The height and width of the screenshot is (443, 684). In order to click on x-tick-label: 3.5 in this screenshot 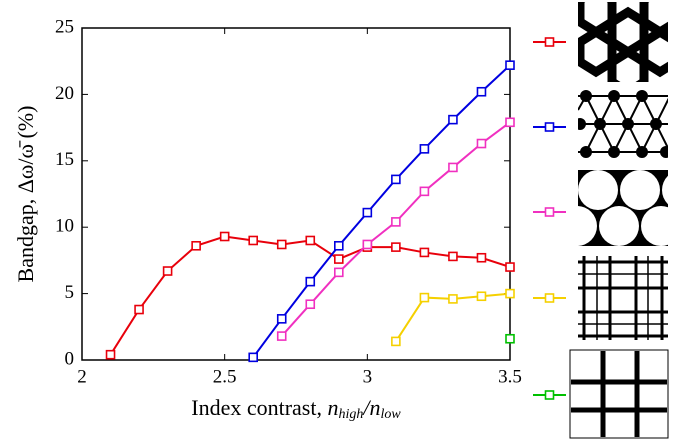, I will do `click(510, 376)`.